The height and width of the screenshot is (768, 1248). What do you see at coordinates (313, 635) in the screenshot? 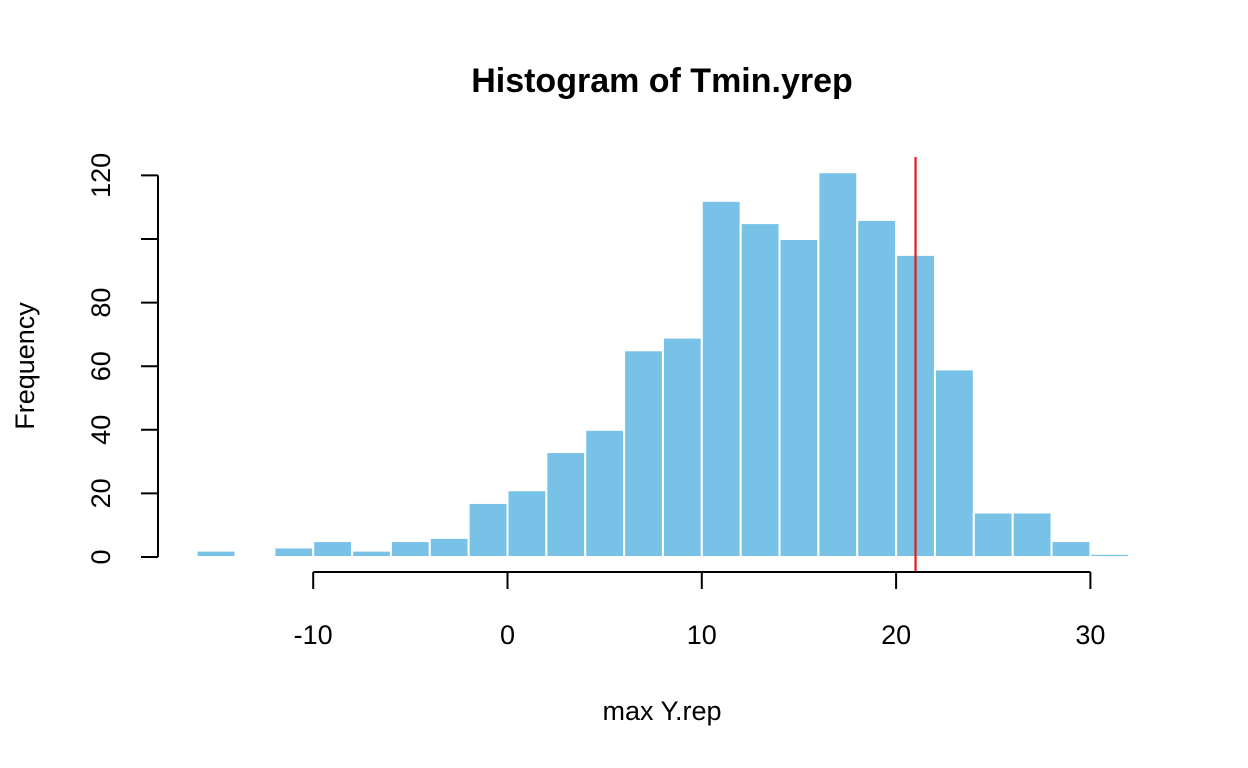
I see `x-tick-label: -10` at bounding box center [313, 635].